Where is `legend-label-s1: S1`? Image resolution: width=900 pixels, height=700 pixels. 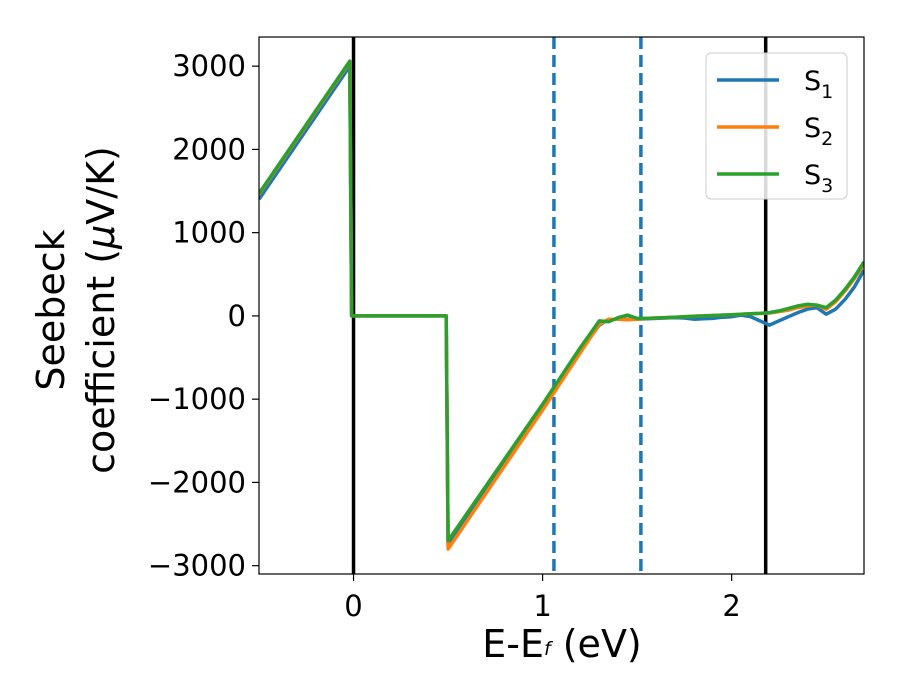
legend-label-s1: S1 is located at coordinates (818, 84).